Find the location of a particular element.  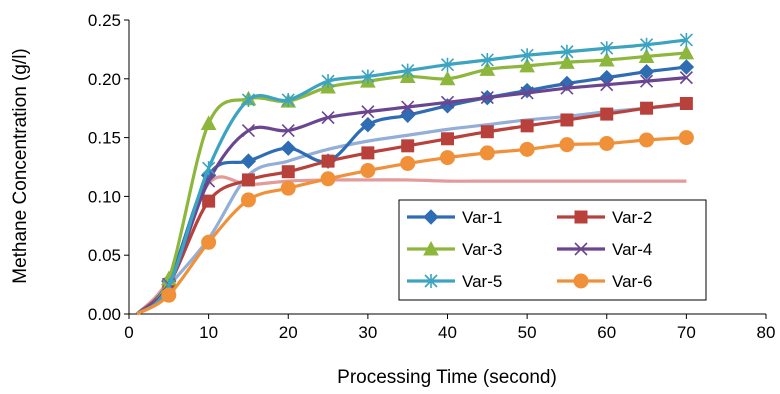

legend-label: Var-5 is located at coordinates (482, 281).